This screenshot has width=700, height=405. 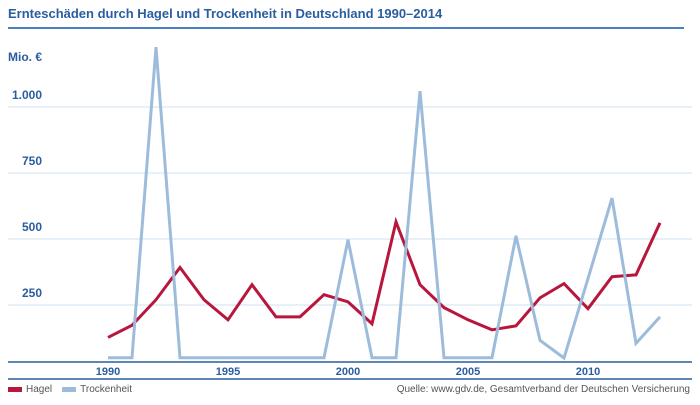 What do you see at coordinates (32, 293) in the screenshot?
I see `y-tick-label: 250` at bounding box center [32, 293].